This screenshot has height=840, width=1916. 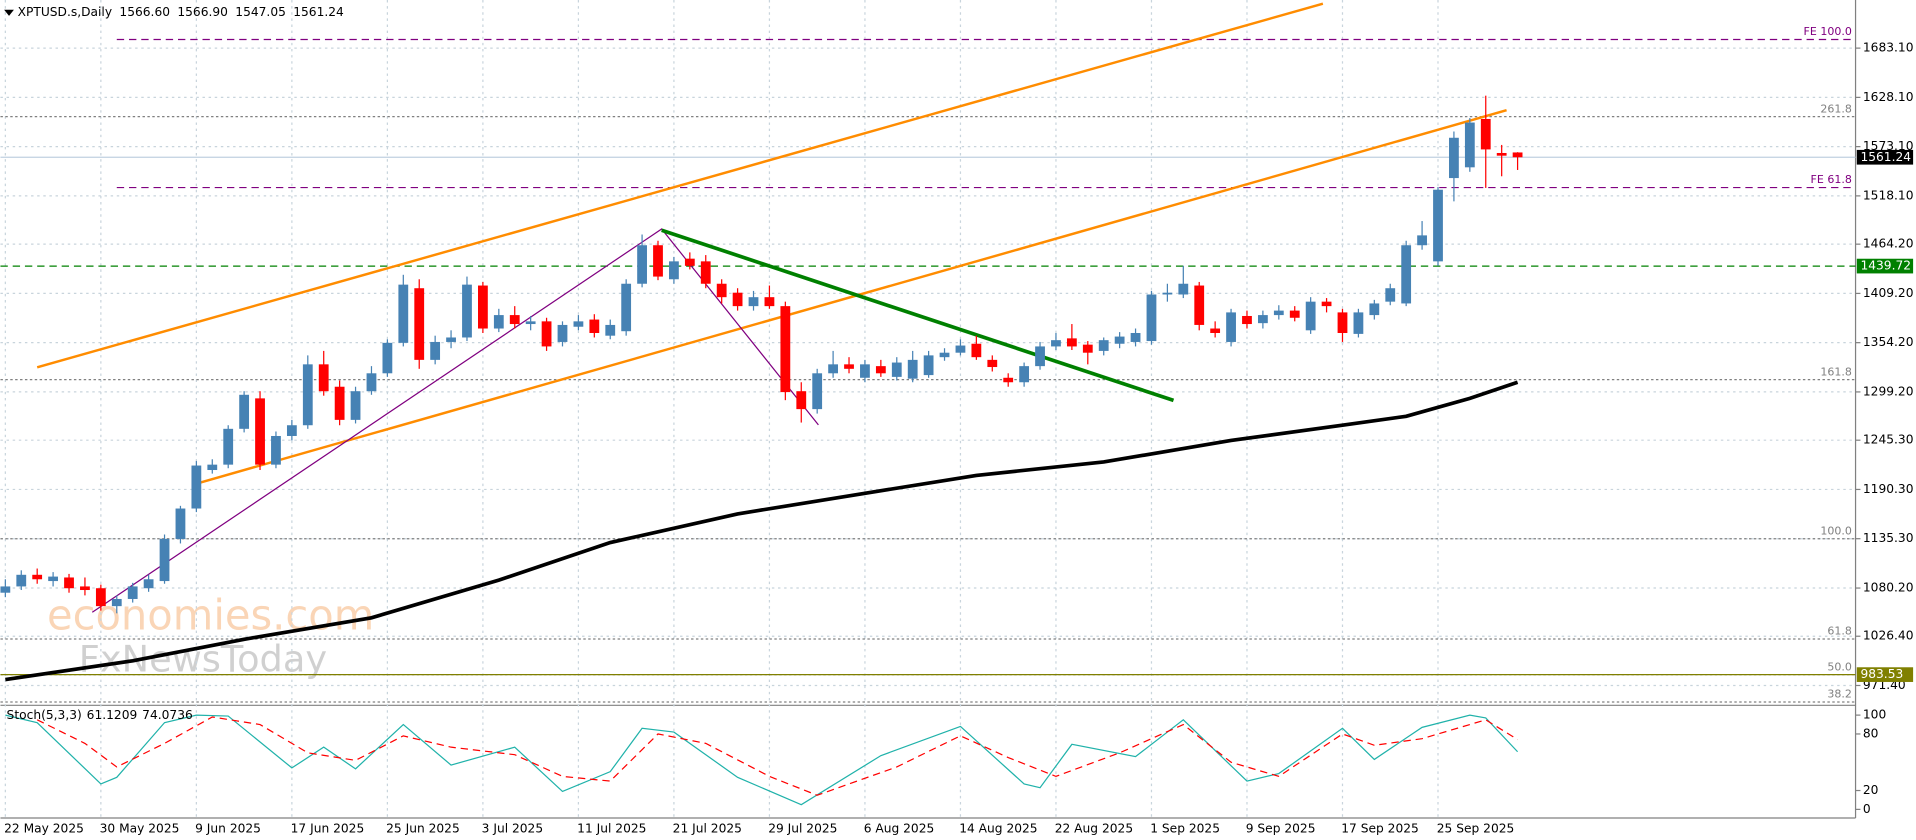 I want to click on y-tick-label: 1683.10, so click(x=1888, y=48).